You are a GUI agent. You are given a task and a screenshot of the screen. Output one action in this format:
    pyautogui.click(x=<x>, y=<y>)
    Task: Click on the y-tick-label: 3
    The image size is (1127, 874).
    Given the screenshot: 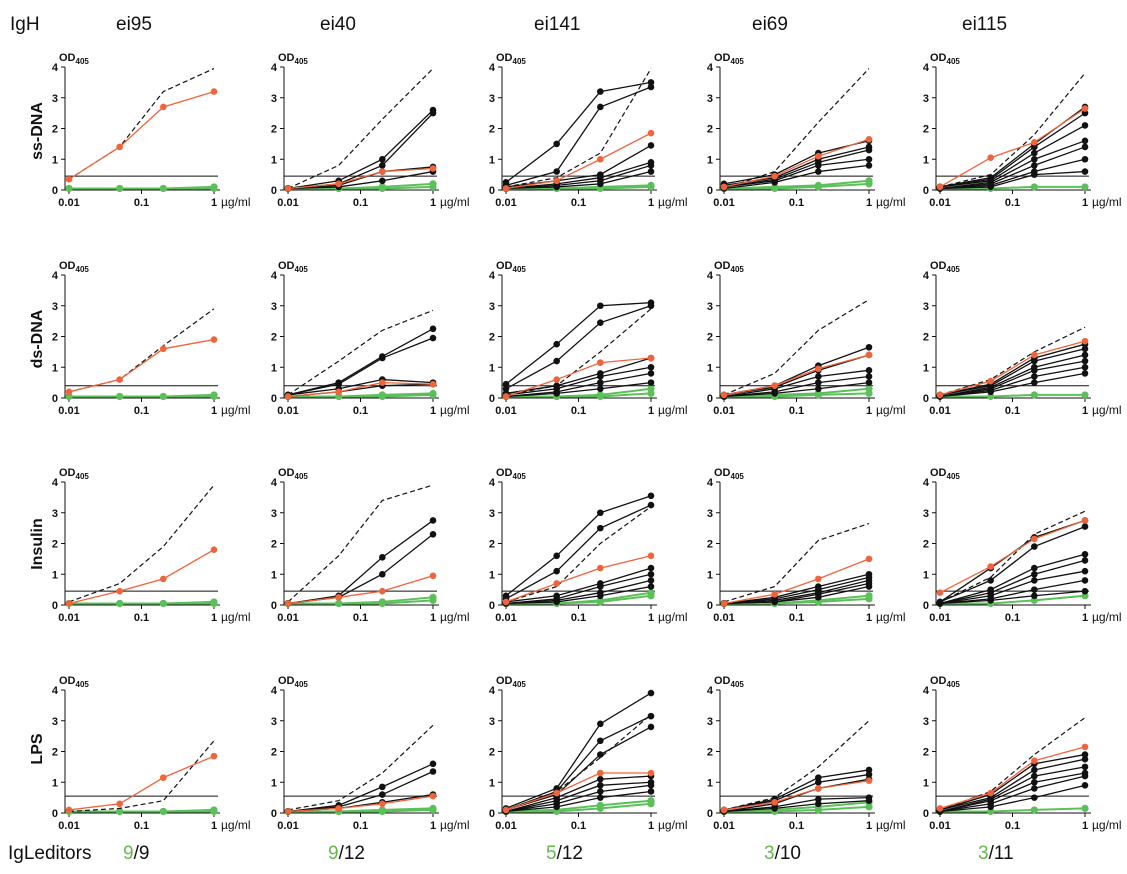 What is the action you would take?
    pyautogui.click(x=55, y=514)
    